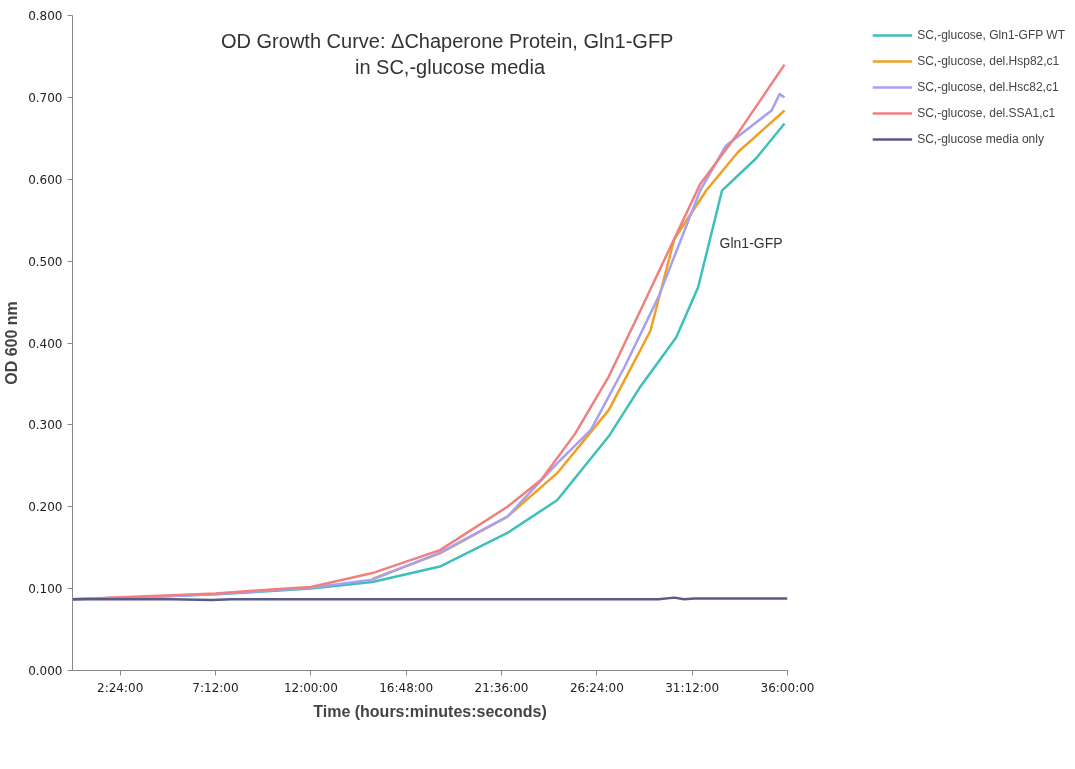 The image size is (1075, 769). Describe the element at coordinates (430, 711) in the screenshot. I see `x-axis-title: Time (hours:minutes:seconds)` at that location.